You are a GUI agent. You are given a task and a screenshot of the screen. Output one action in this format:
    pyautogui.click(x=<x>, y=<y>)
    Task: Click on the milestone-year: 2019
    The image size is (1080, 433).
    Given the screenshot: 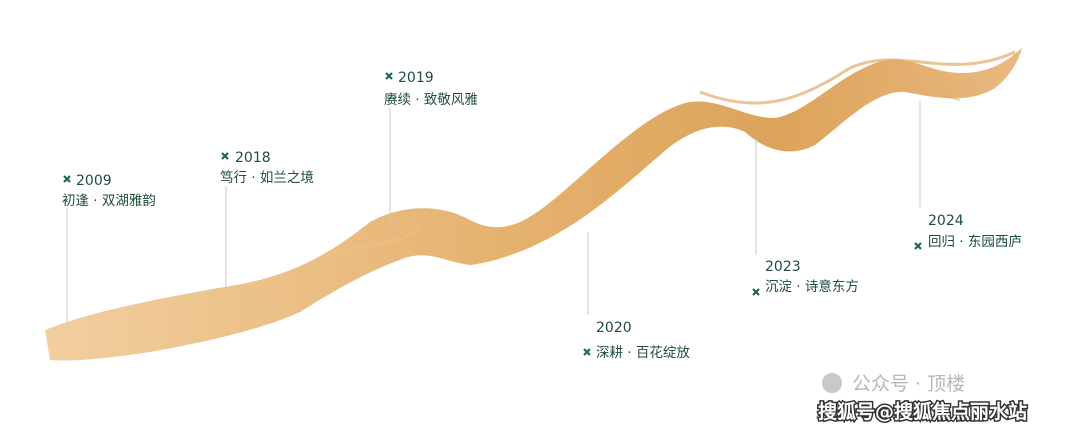 What is the action you would take?
    pyautogui.click(x=416, y=78)
    